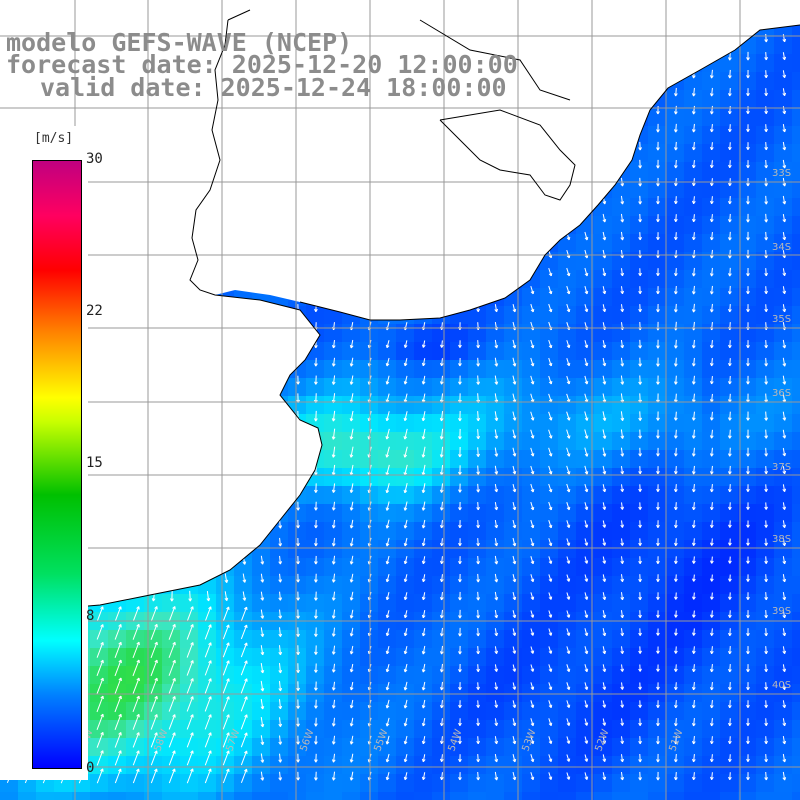  Describe the element at coordinates (179, 42) in the screenshot. I see `model-title: modelo GEFS-WAVE (NCEP)` at that location.